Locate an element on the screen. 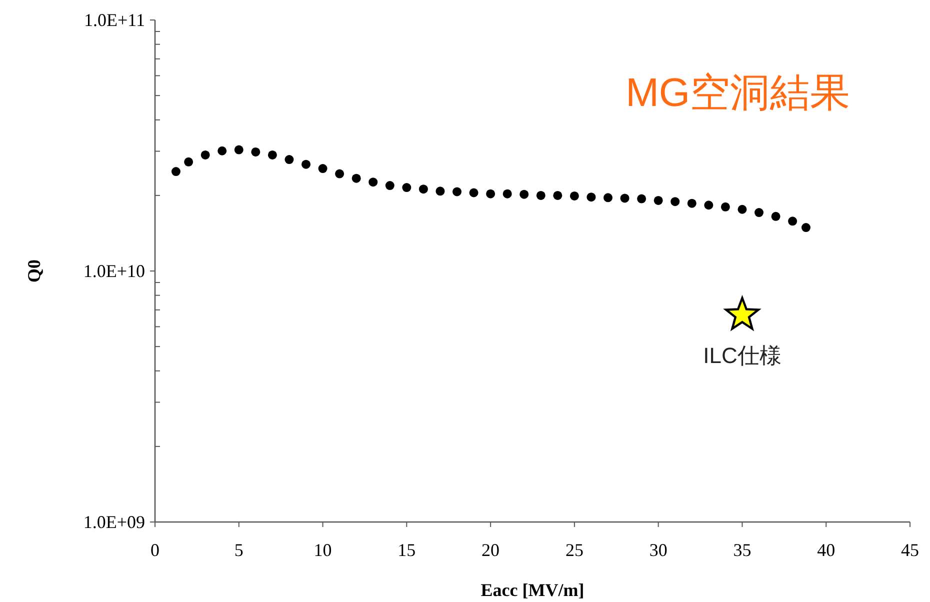  text: MG空洞結果 is located at coordinates (738, 93).